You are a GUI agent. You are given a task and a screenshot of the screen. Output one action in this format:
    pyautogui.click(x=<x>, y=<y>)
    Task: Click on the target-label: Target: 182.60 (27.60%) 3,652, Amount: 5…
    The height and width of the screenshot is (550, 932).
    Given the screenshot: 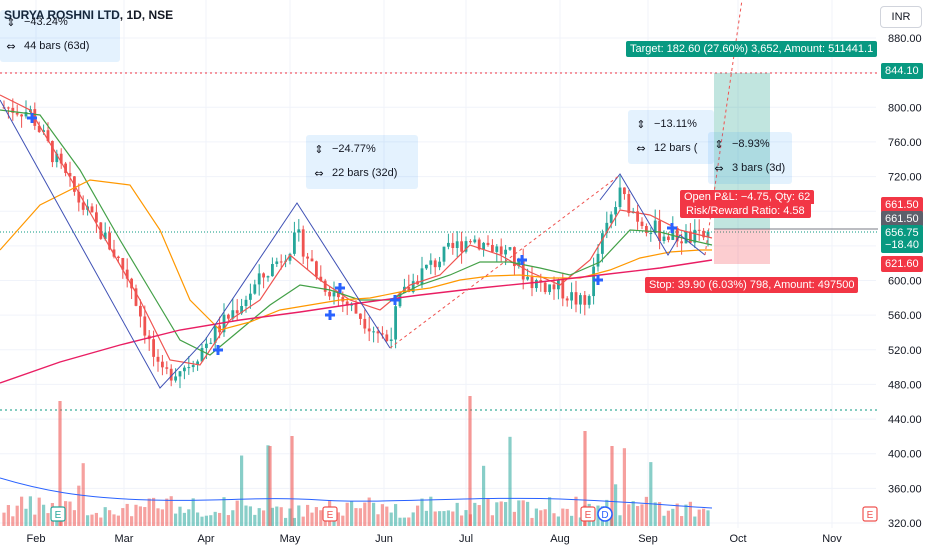 What is the action you would take?
    pyautogui.click(x=752, y=49)
    